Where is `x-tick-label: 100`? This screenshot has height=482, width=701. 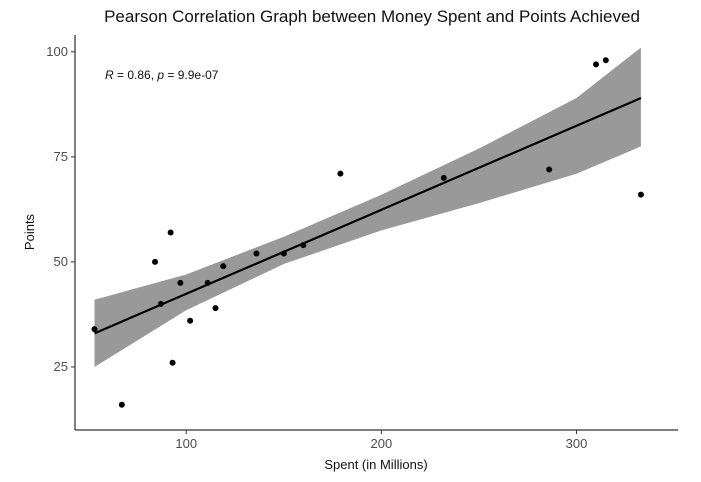 x-tick-label: 100 is located at coordinates (186, 443).